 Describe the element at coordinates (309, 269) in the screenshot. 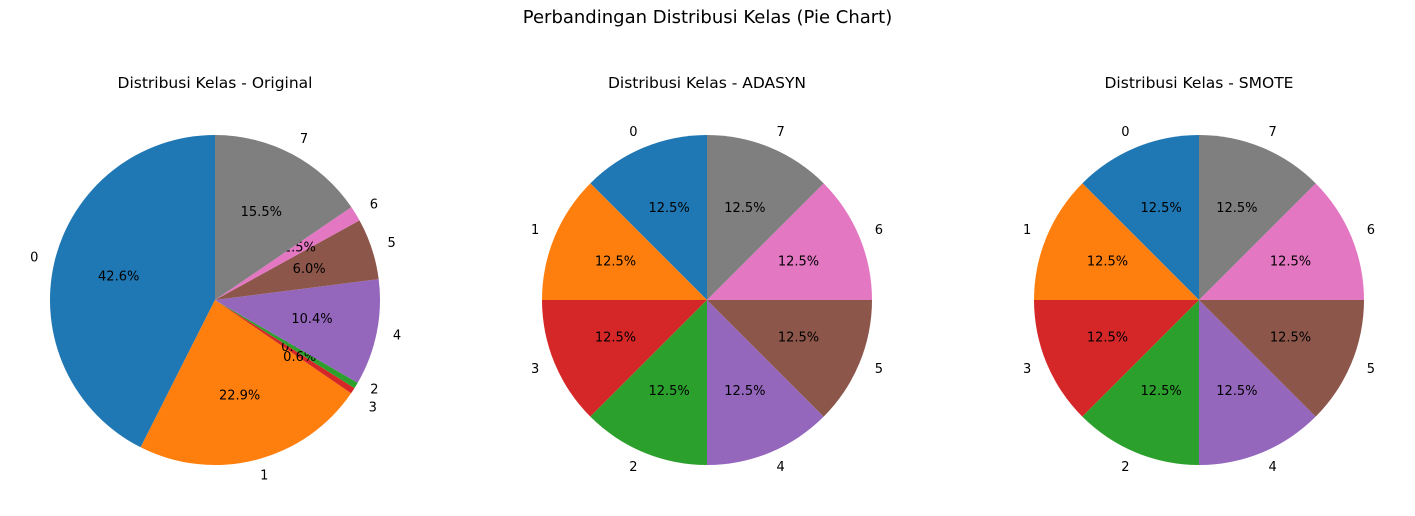

I see `slice-percent-5: 6.0%` at that location.